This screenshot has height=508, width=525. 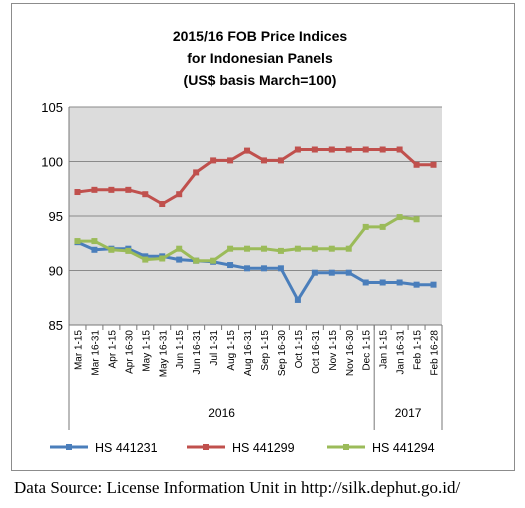 What do you see at coordinates (221, 413) in the screenshot?
I see `x-group-label: 2016` at bounding box center [221, 413].